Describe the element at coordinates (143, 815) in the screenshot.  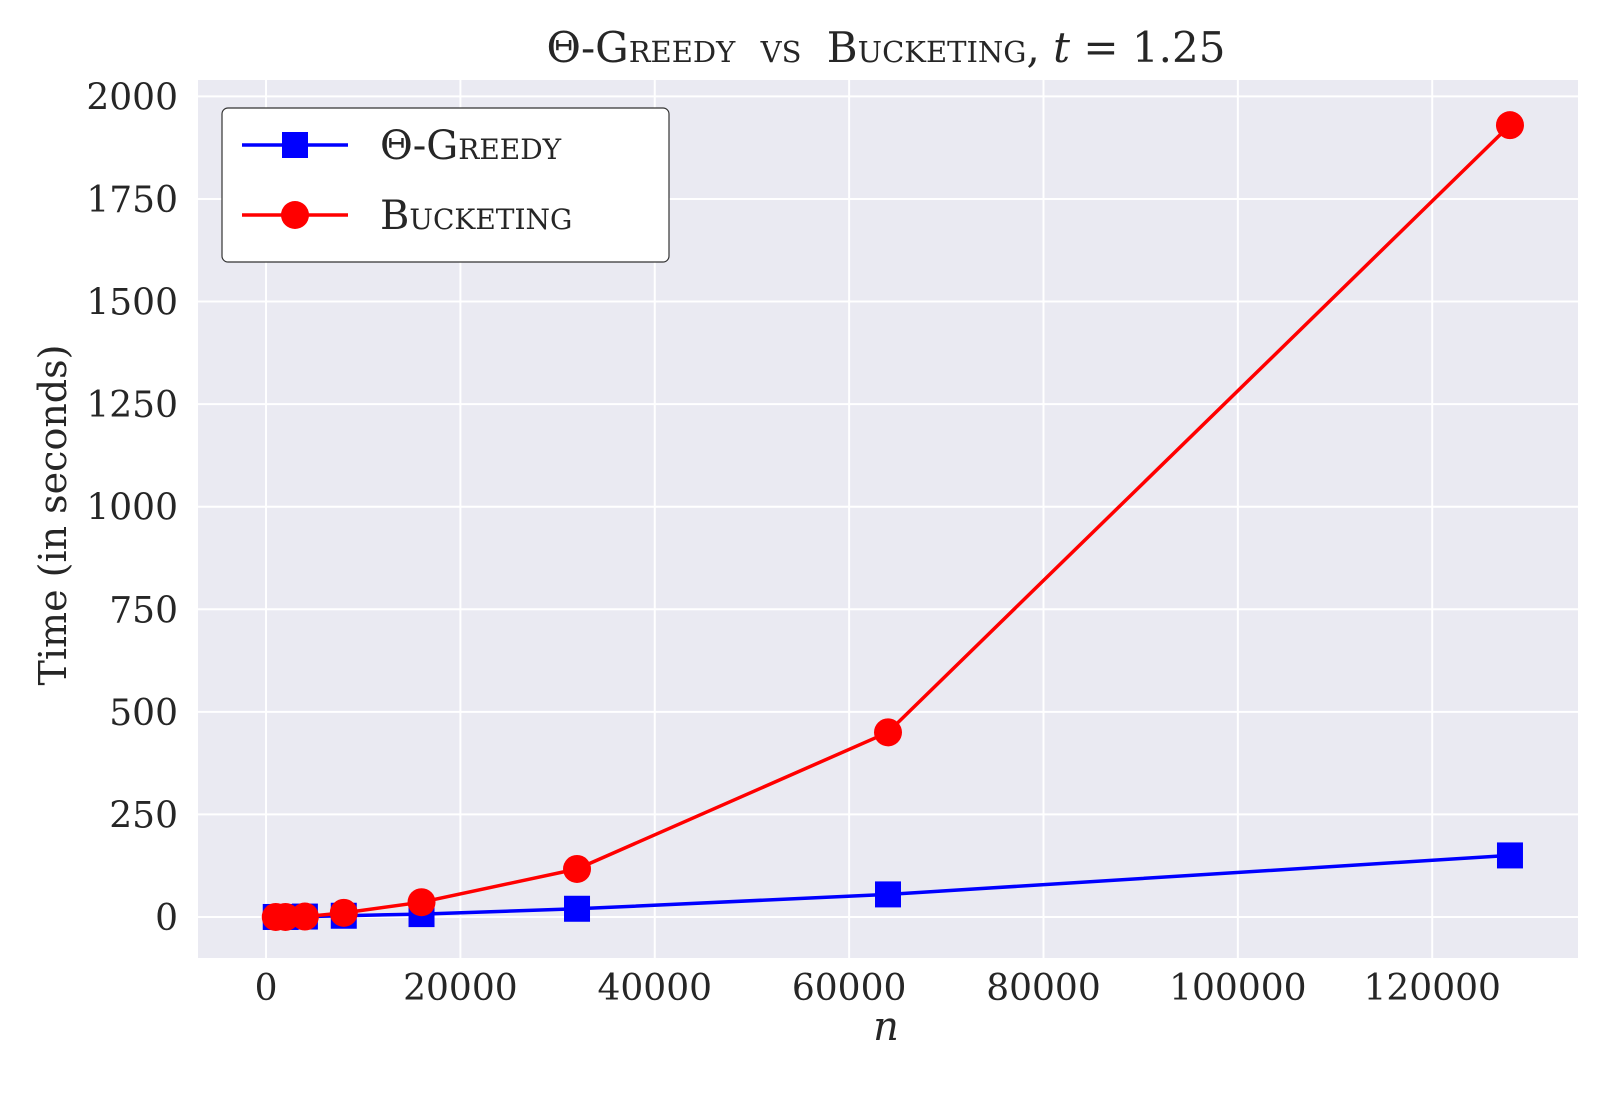
I see `y-tick-label: 250` at that location.